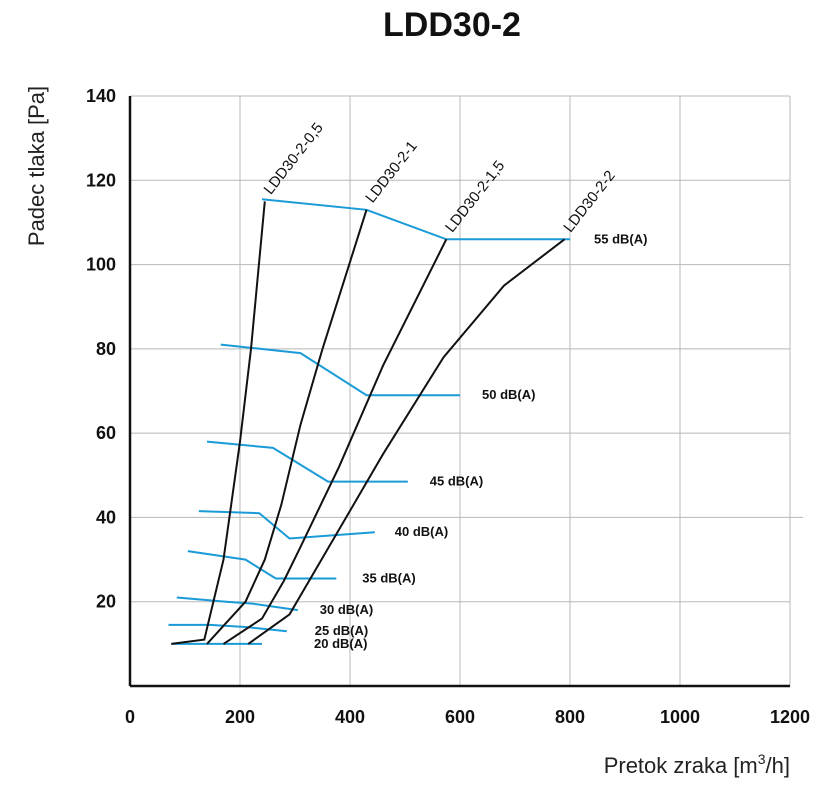  What do you see at coordinates (294, 159) in the screenshot?
I see `series-label: LDD30-2-0,5` at bounding box center [294, 159].